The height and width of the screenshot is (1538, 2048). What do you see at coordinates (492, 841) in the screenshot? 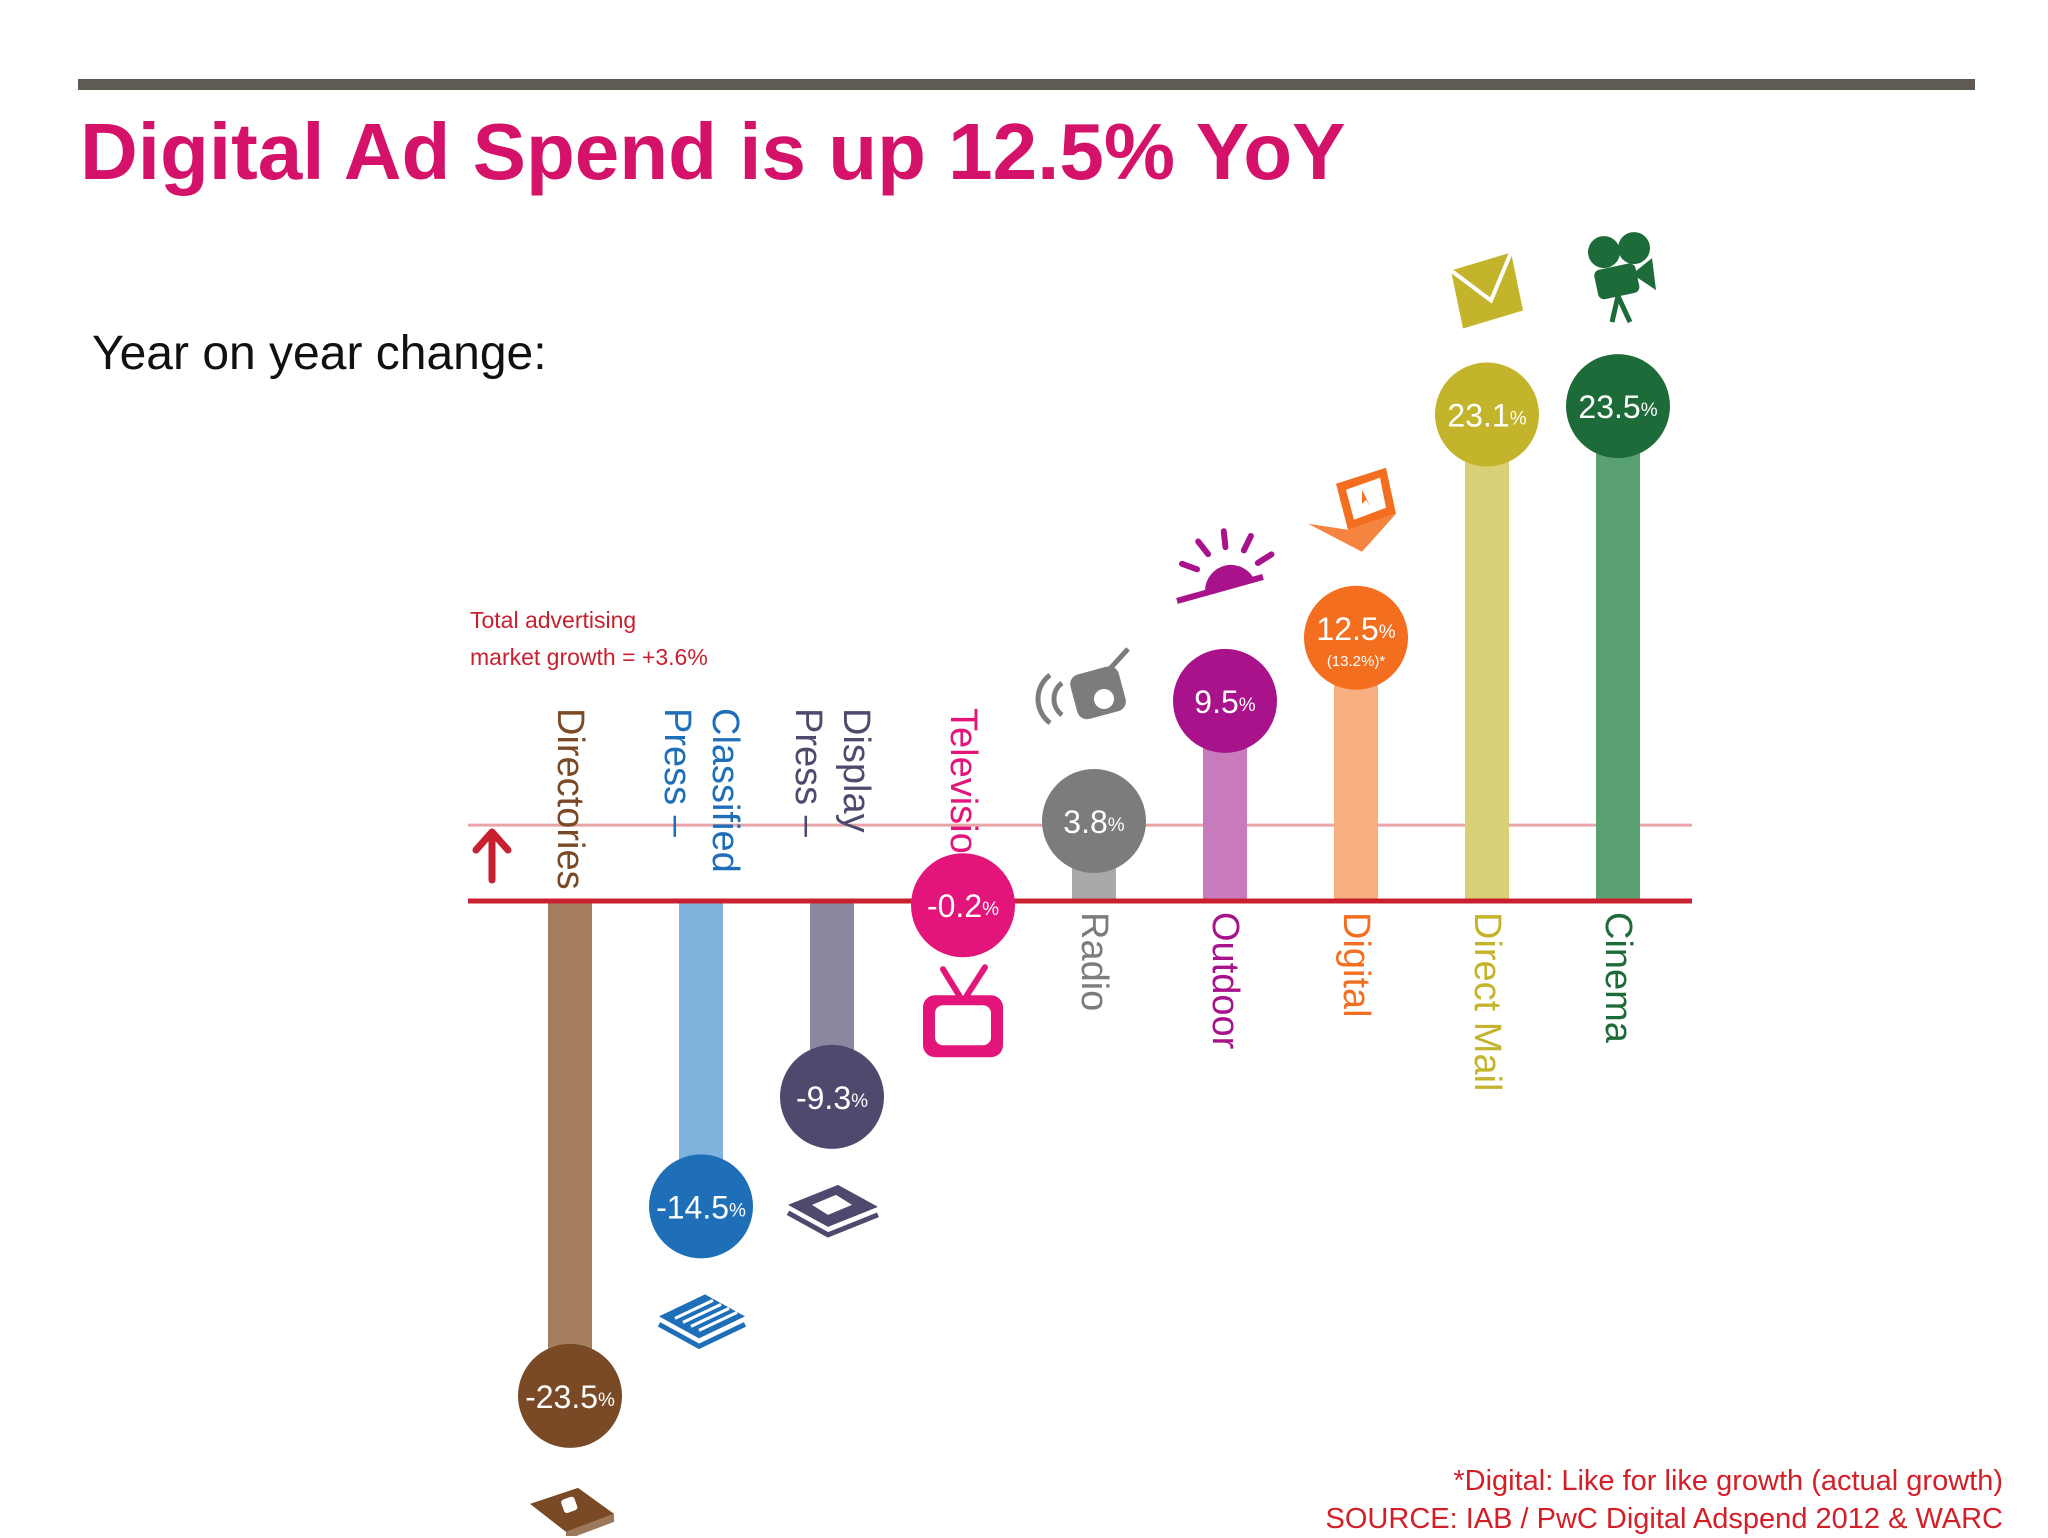
I see `up-arrow-head` at bounding box center [492, 841].